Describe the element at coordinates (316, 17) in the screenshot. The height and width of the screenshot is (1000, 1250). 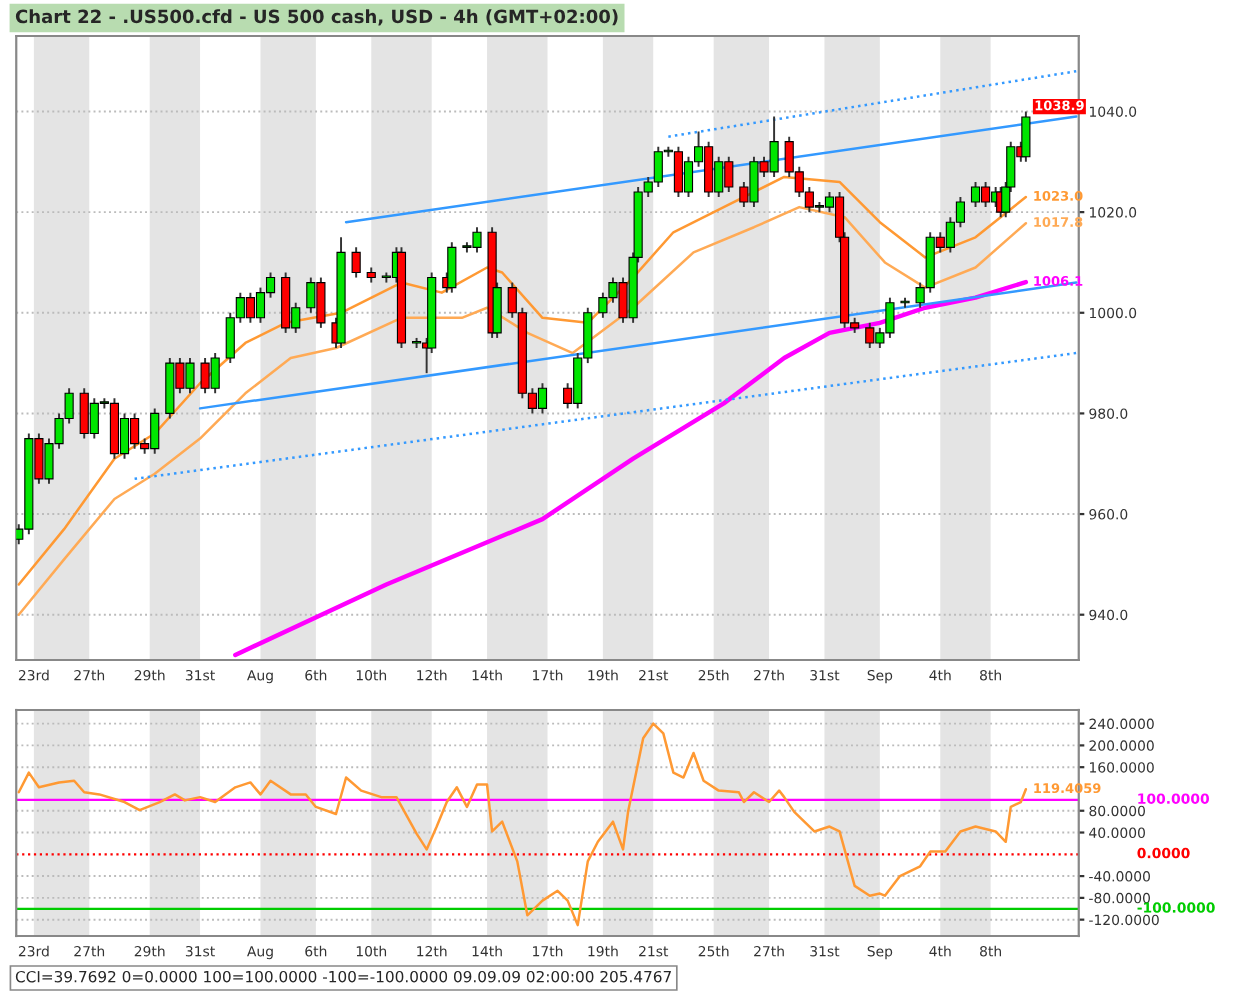
I see `chart-title: Chart 22 - .US500.cfd - US 500 cash, USD - 4h (GMT+02:00)` at that location.